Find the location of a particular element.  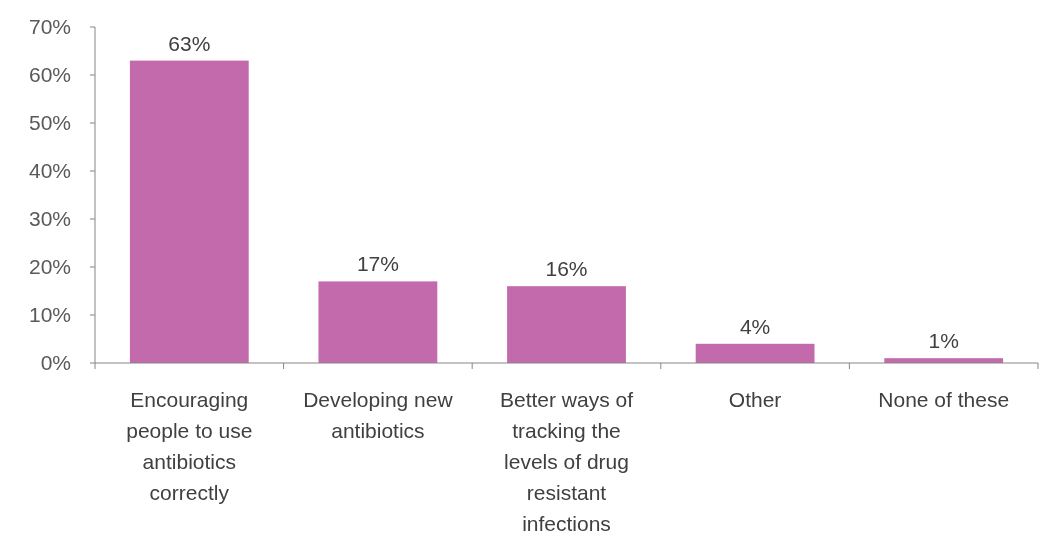

y-tick-label: 10% is located at coordinates (49, 315).